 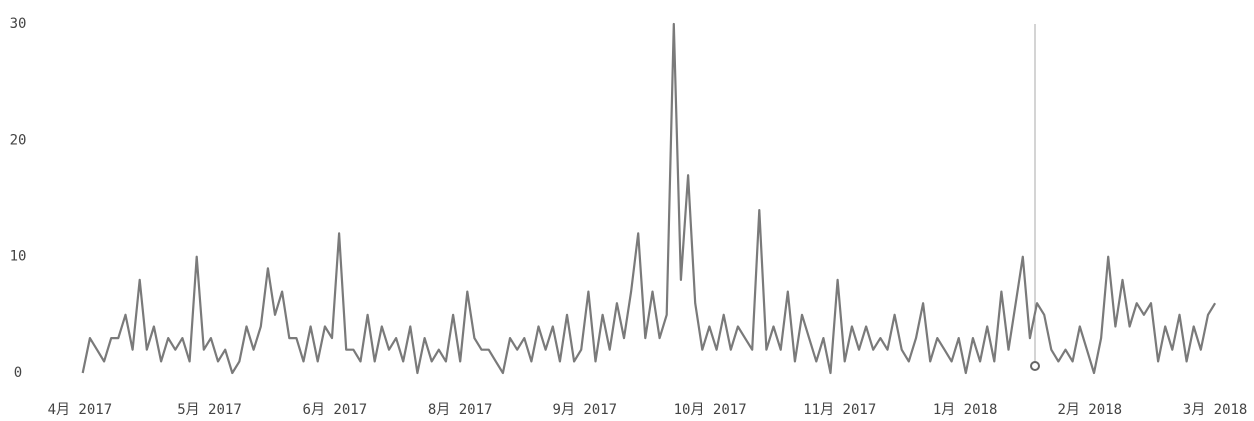 What do you see at coordinates (18, 24) in the screenshot?
I see `y-tick-label: 30` at bounding box center [18, 24].